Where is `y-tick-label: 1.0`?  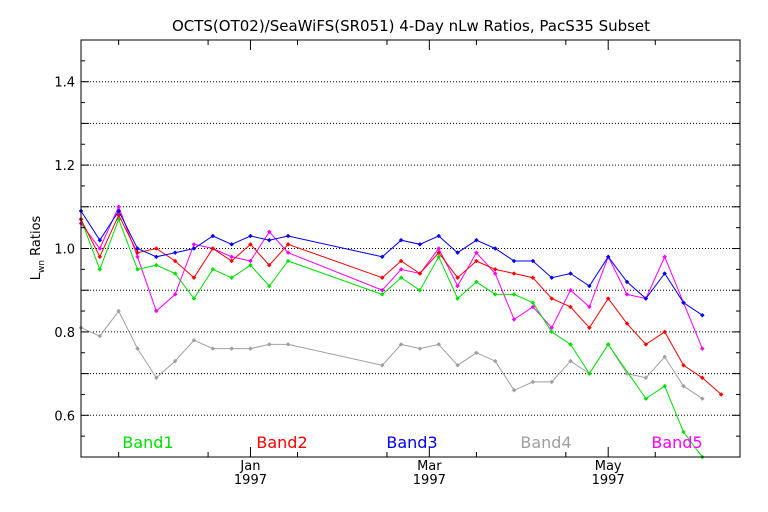 y-tick-label: 1.0 is located at coordinates (64, 250).